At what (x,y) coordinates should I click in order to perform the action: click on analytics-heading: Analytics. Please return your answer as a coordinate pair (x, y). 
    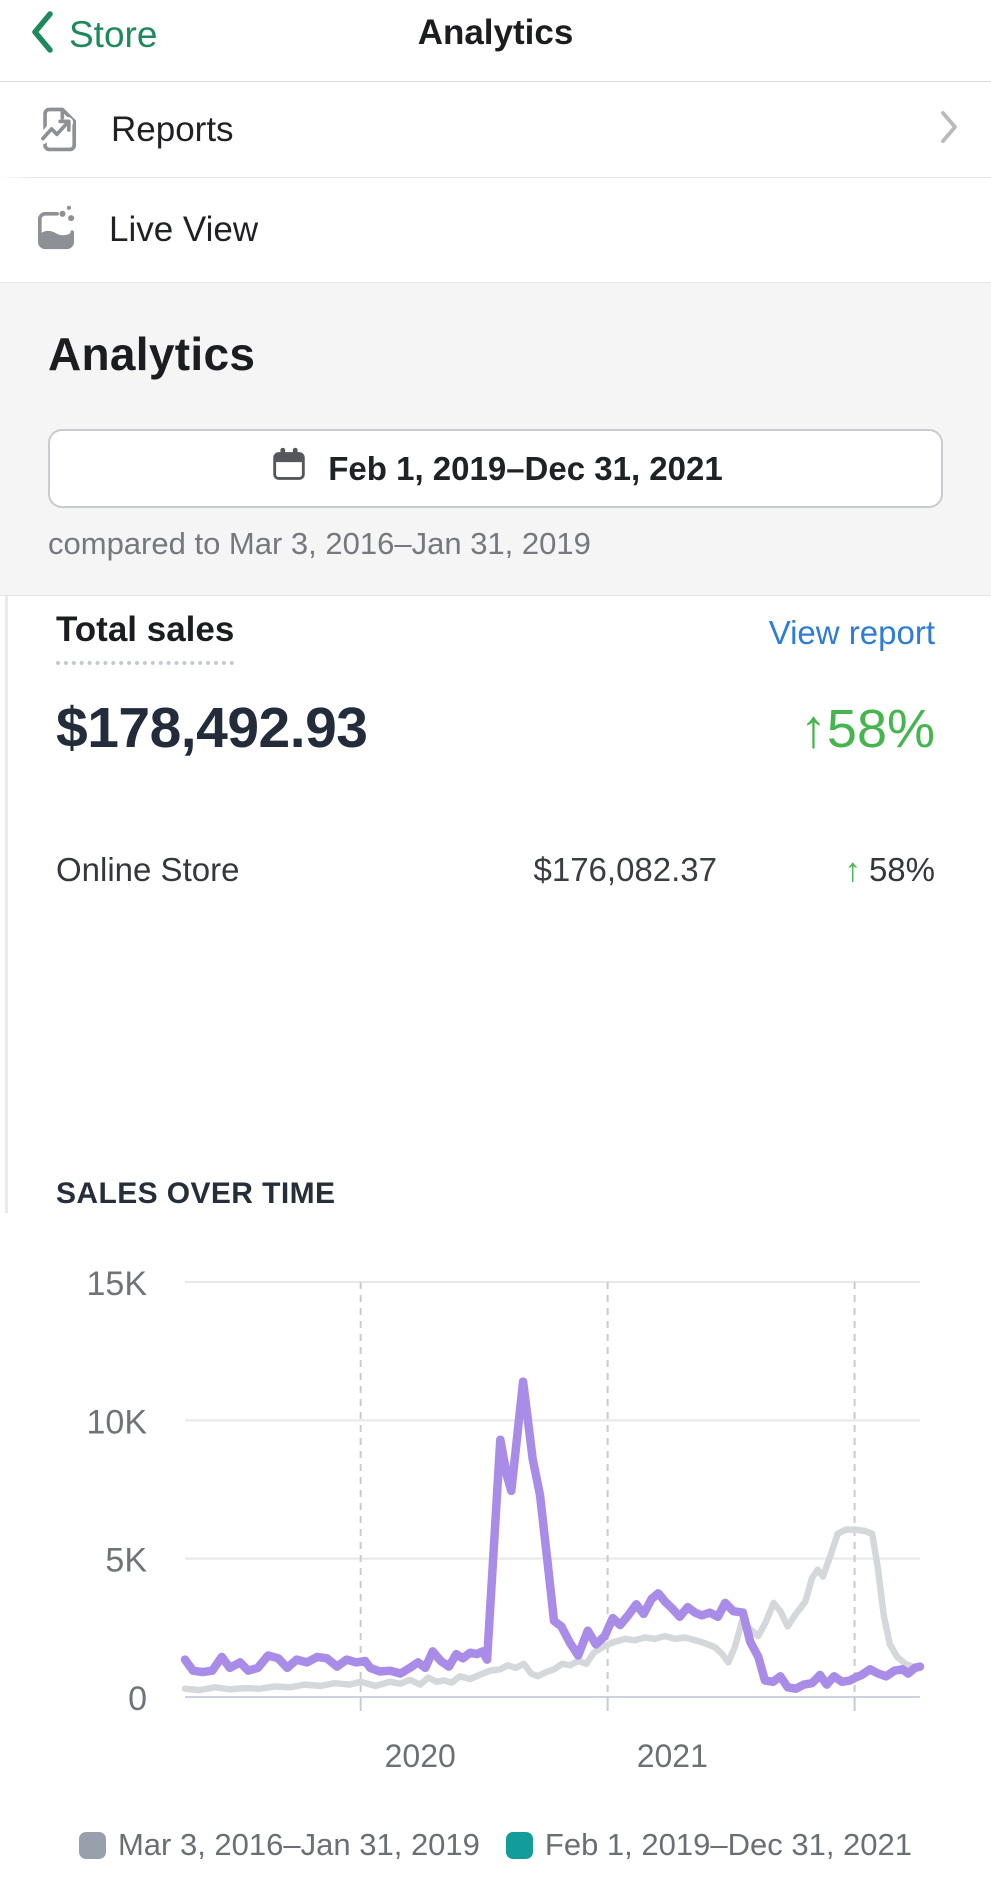
    Looking at the image, I should click on (152, 354).